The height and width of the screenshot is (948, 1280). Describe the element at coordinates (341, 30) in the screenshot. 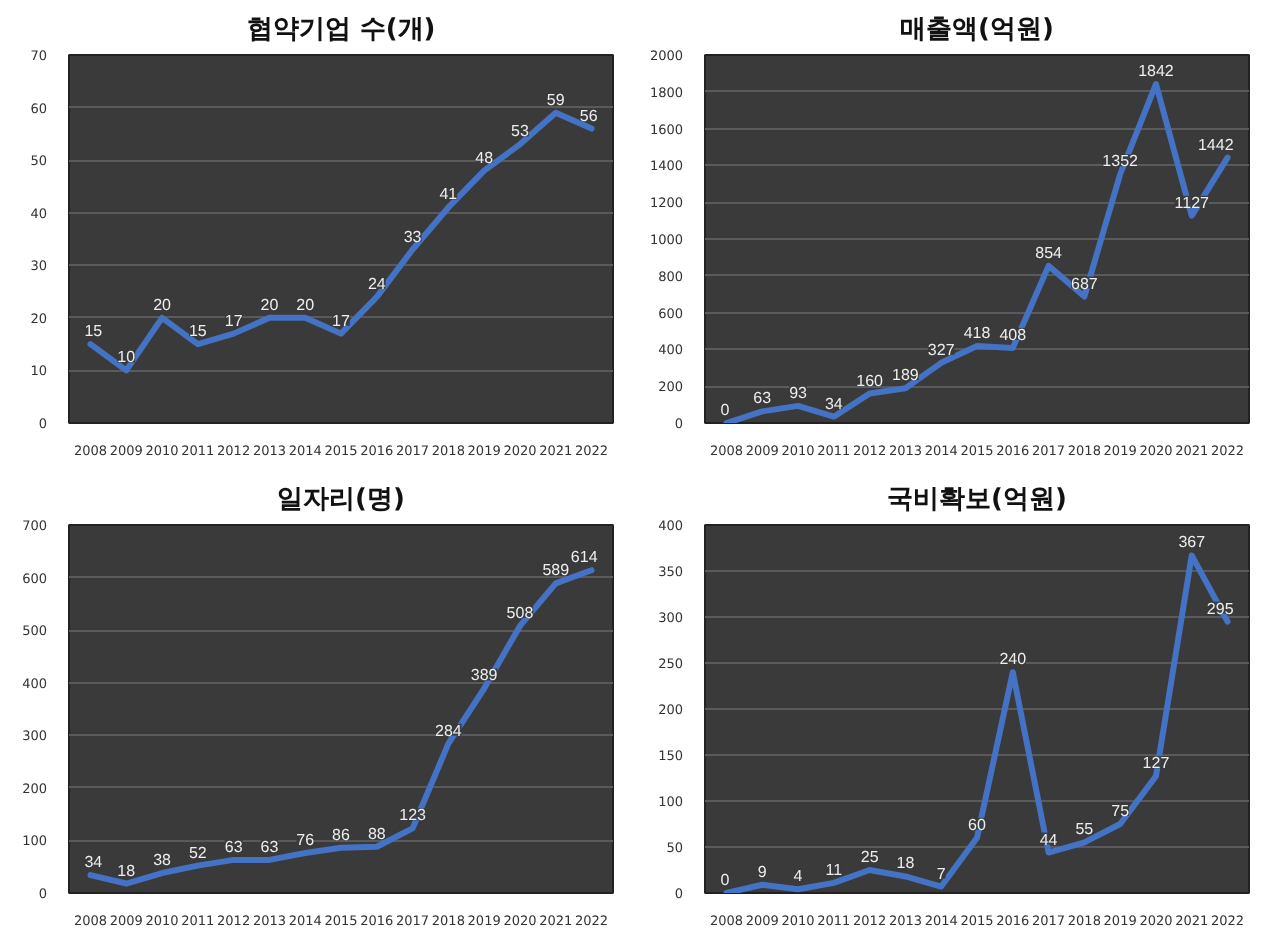

I see `chart-title: 협약기업 수(개)` at that location.